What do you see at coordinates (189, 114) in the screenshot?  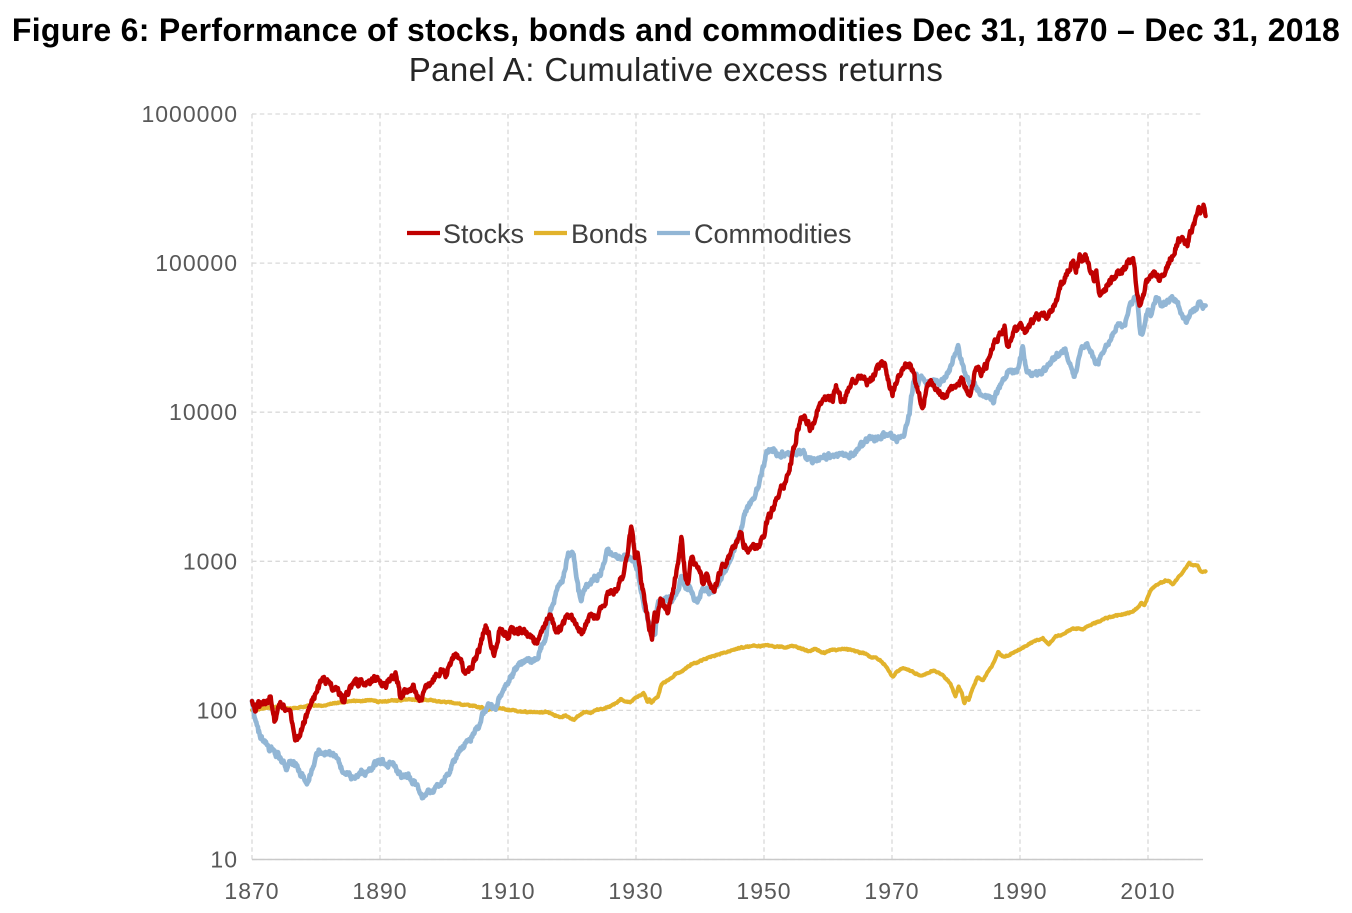 I see `svg-text: 1000000` at bounding box center [189, 114].